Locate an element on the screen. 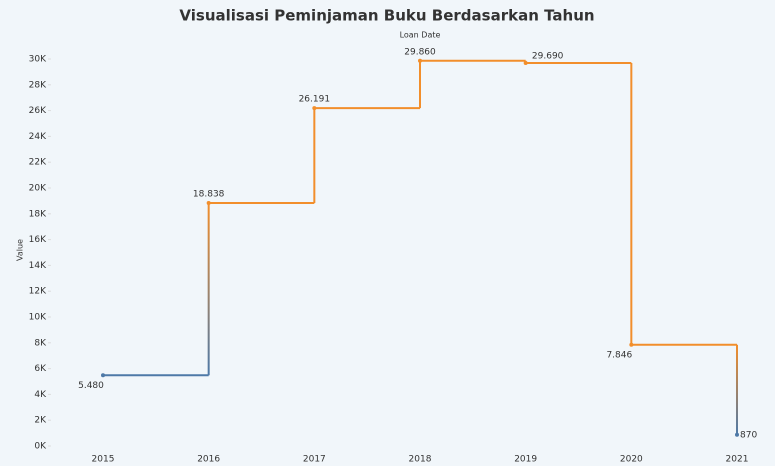 The image size is (775, 466). data-label: 5.480 is located at coordinates (91, 386).